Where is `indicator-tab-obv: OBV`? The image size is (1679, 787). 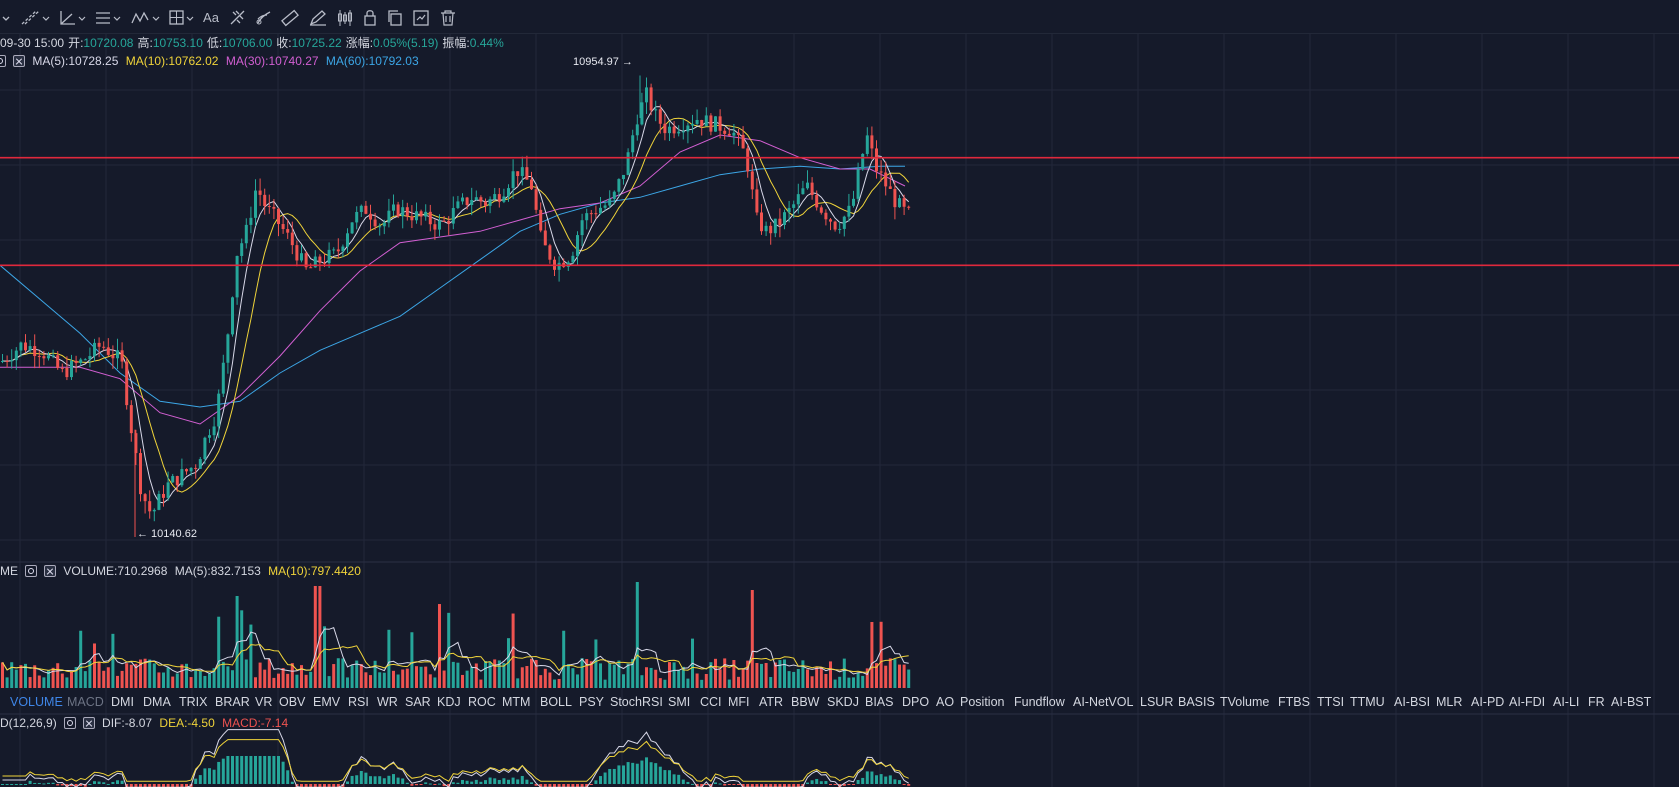 indicator-tab-obv: OBV is located at coordinates (292, 702).